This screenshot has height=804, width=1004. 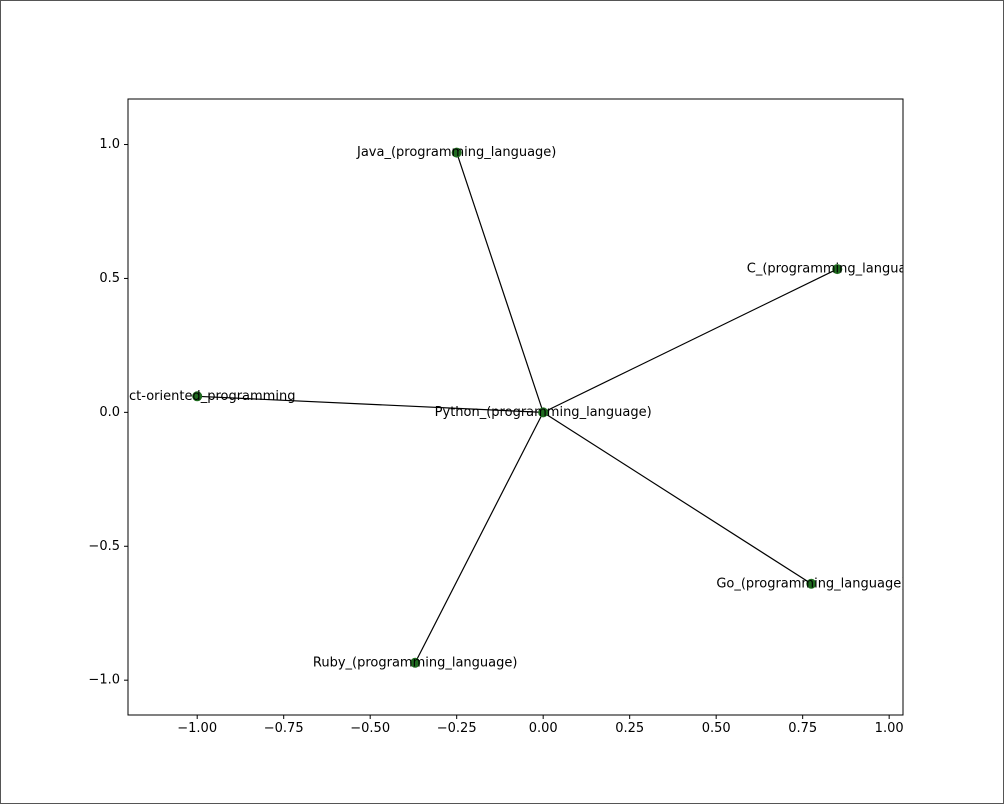 I want to click on node-label-java: Java_(programming_language), so click(x=456, y=152).